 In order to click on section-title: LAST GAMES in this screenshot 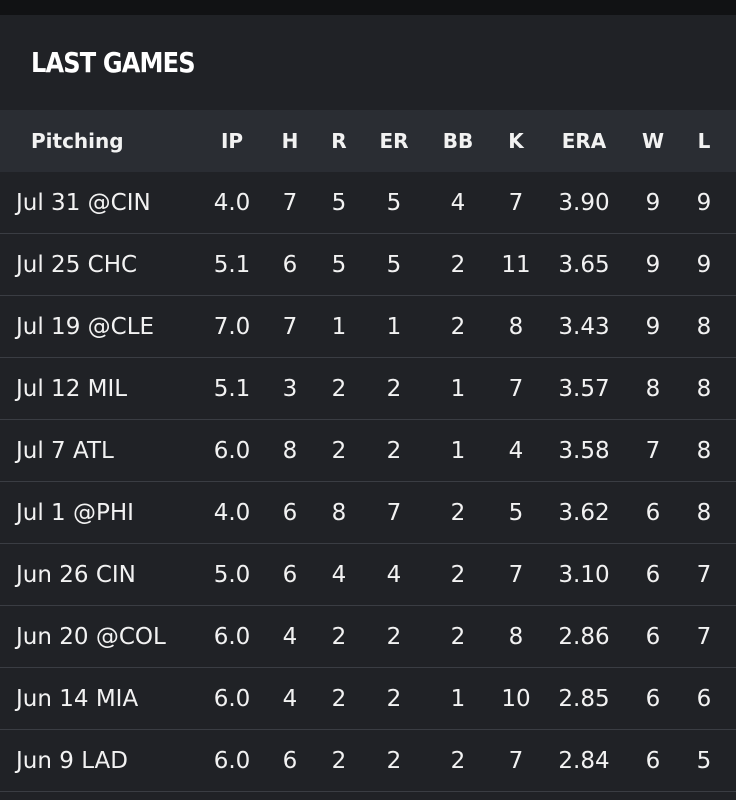, I will do `click(113, 62)`.